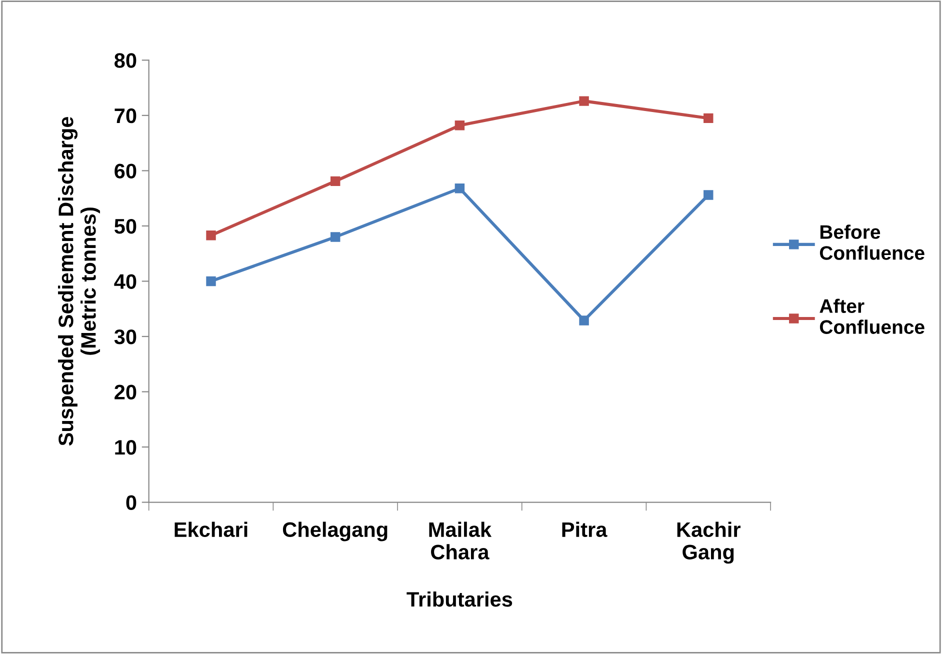 The image size is (942, 654). What do you see at coordinates (125, 336) in the screenshot?
I see `y-tick-label: 30` at bounding box center [125, 336].